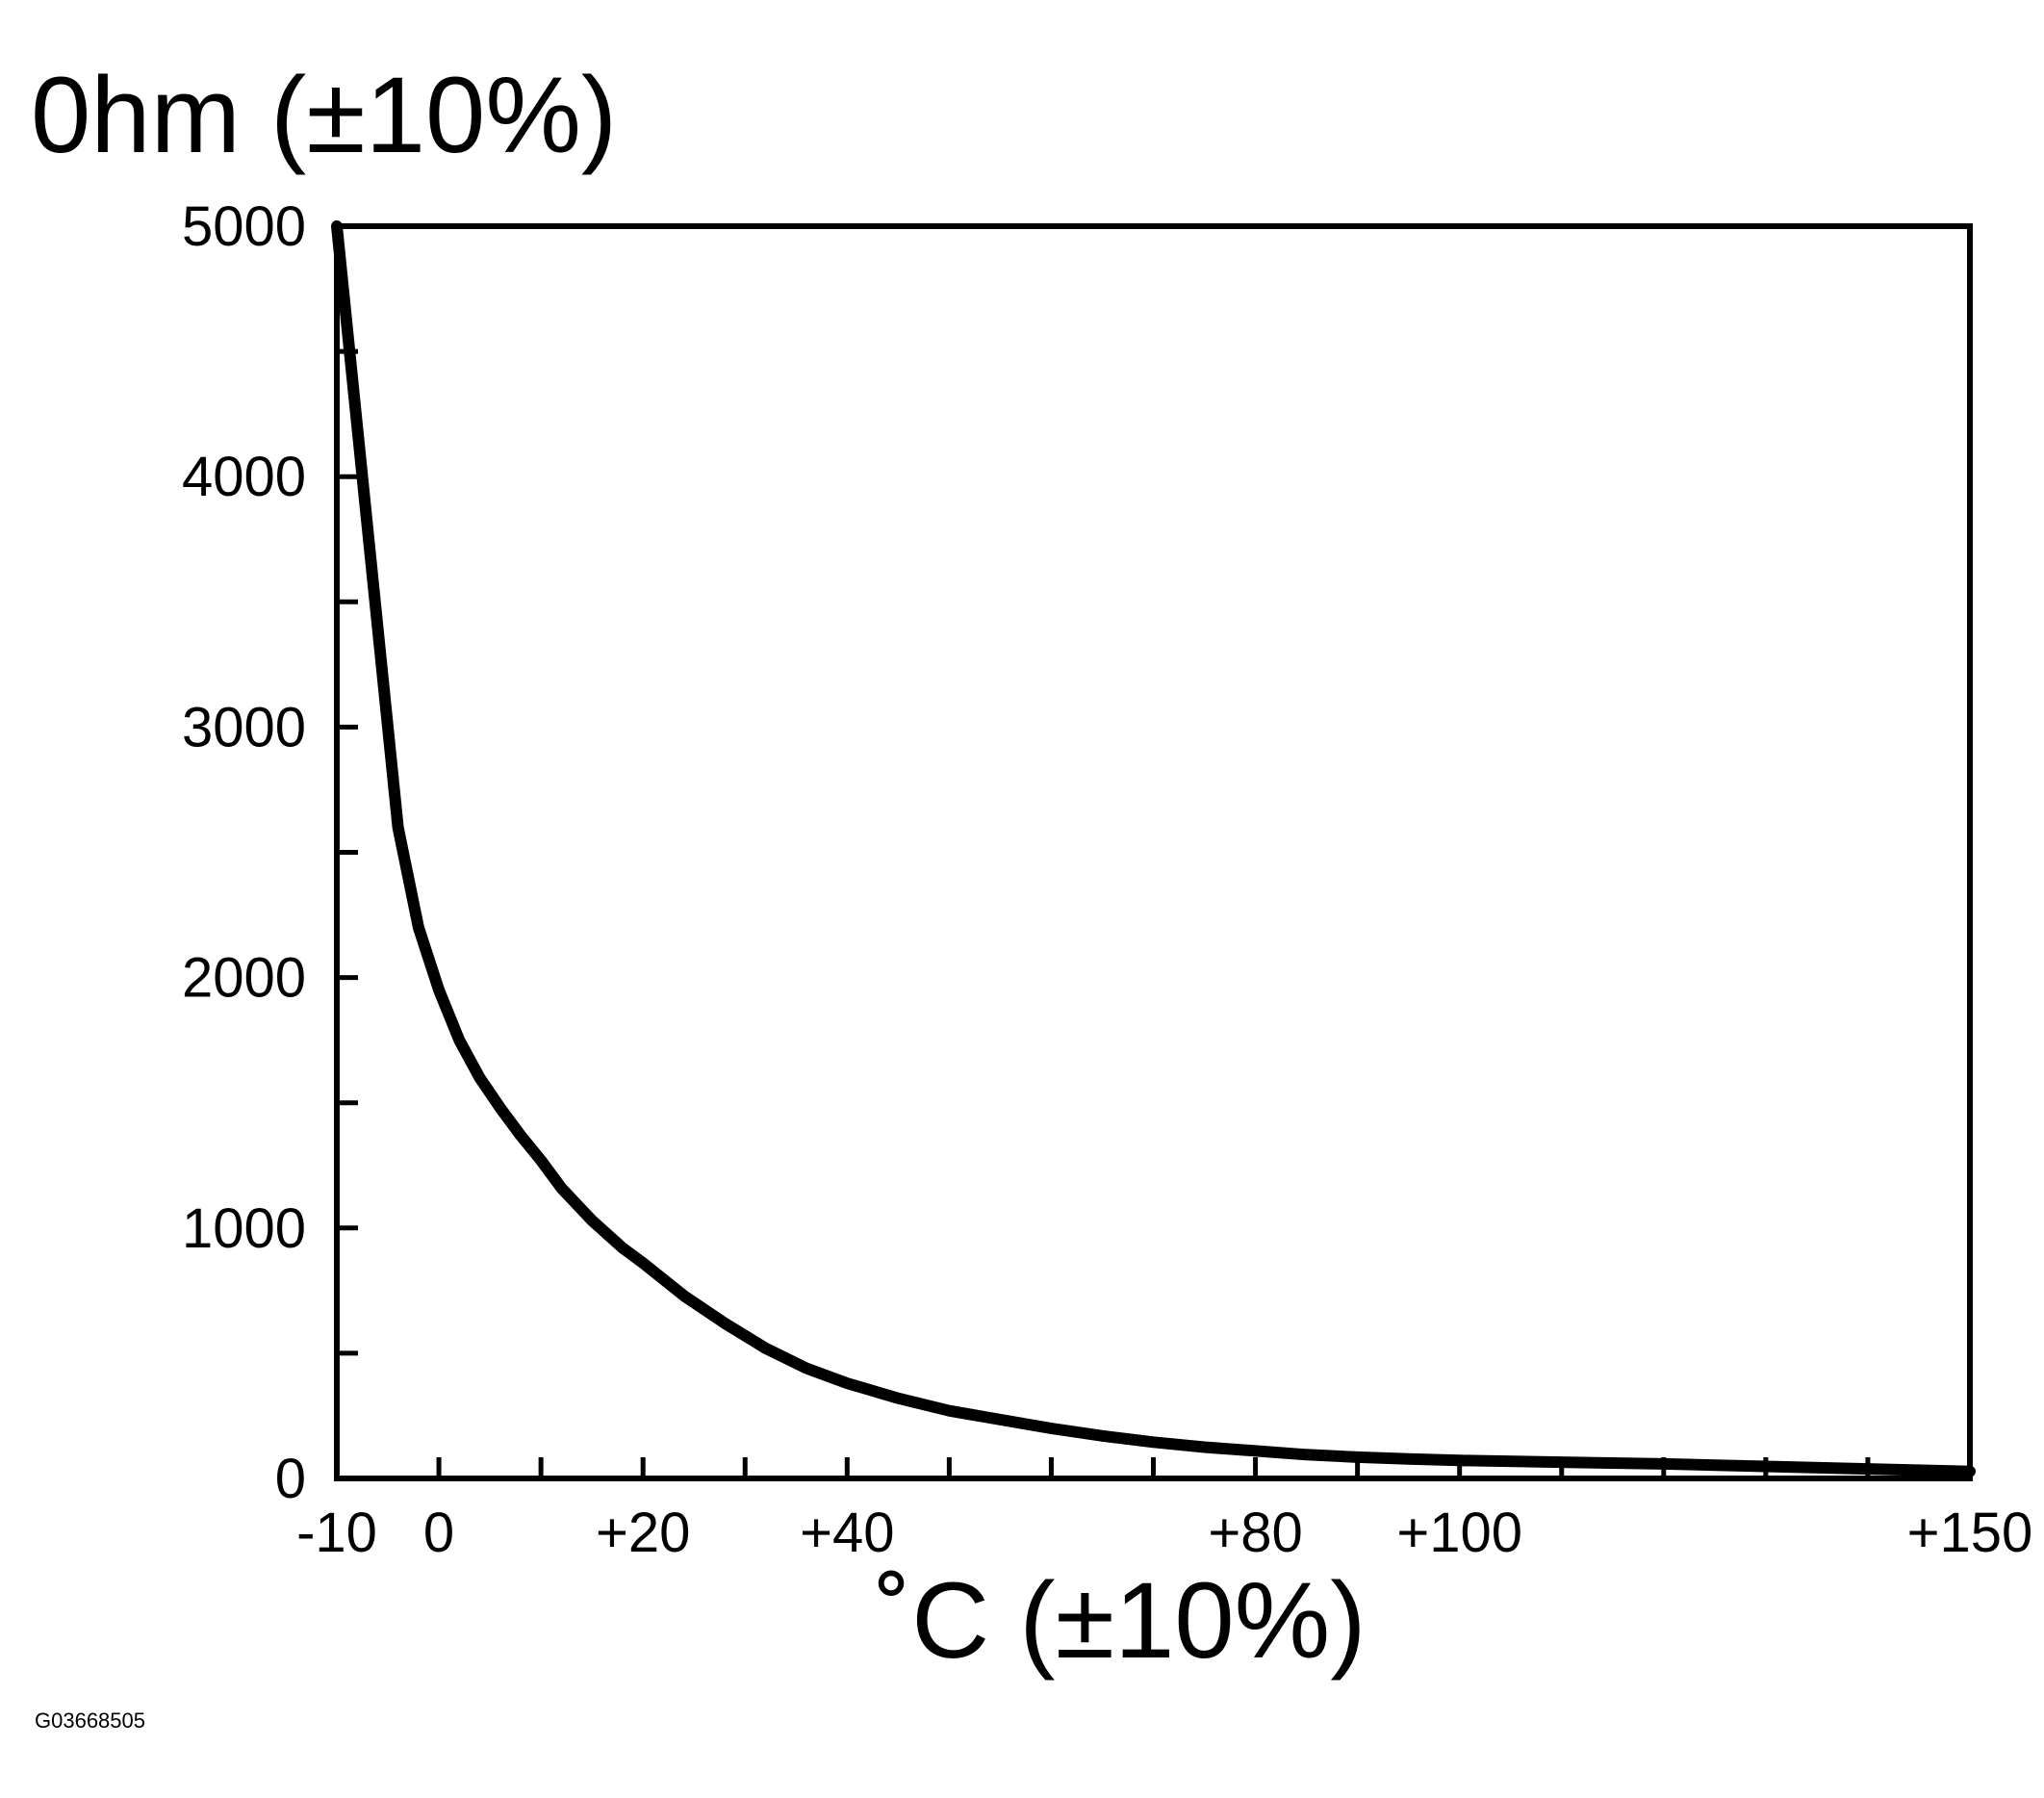 The height and width of the screenshot is (1798, 2044). Describe the element at coordinates (244, 477) in the screenshot. I see `y-tick-label: 4000` at that location.